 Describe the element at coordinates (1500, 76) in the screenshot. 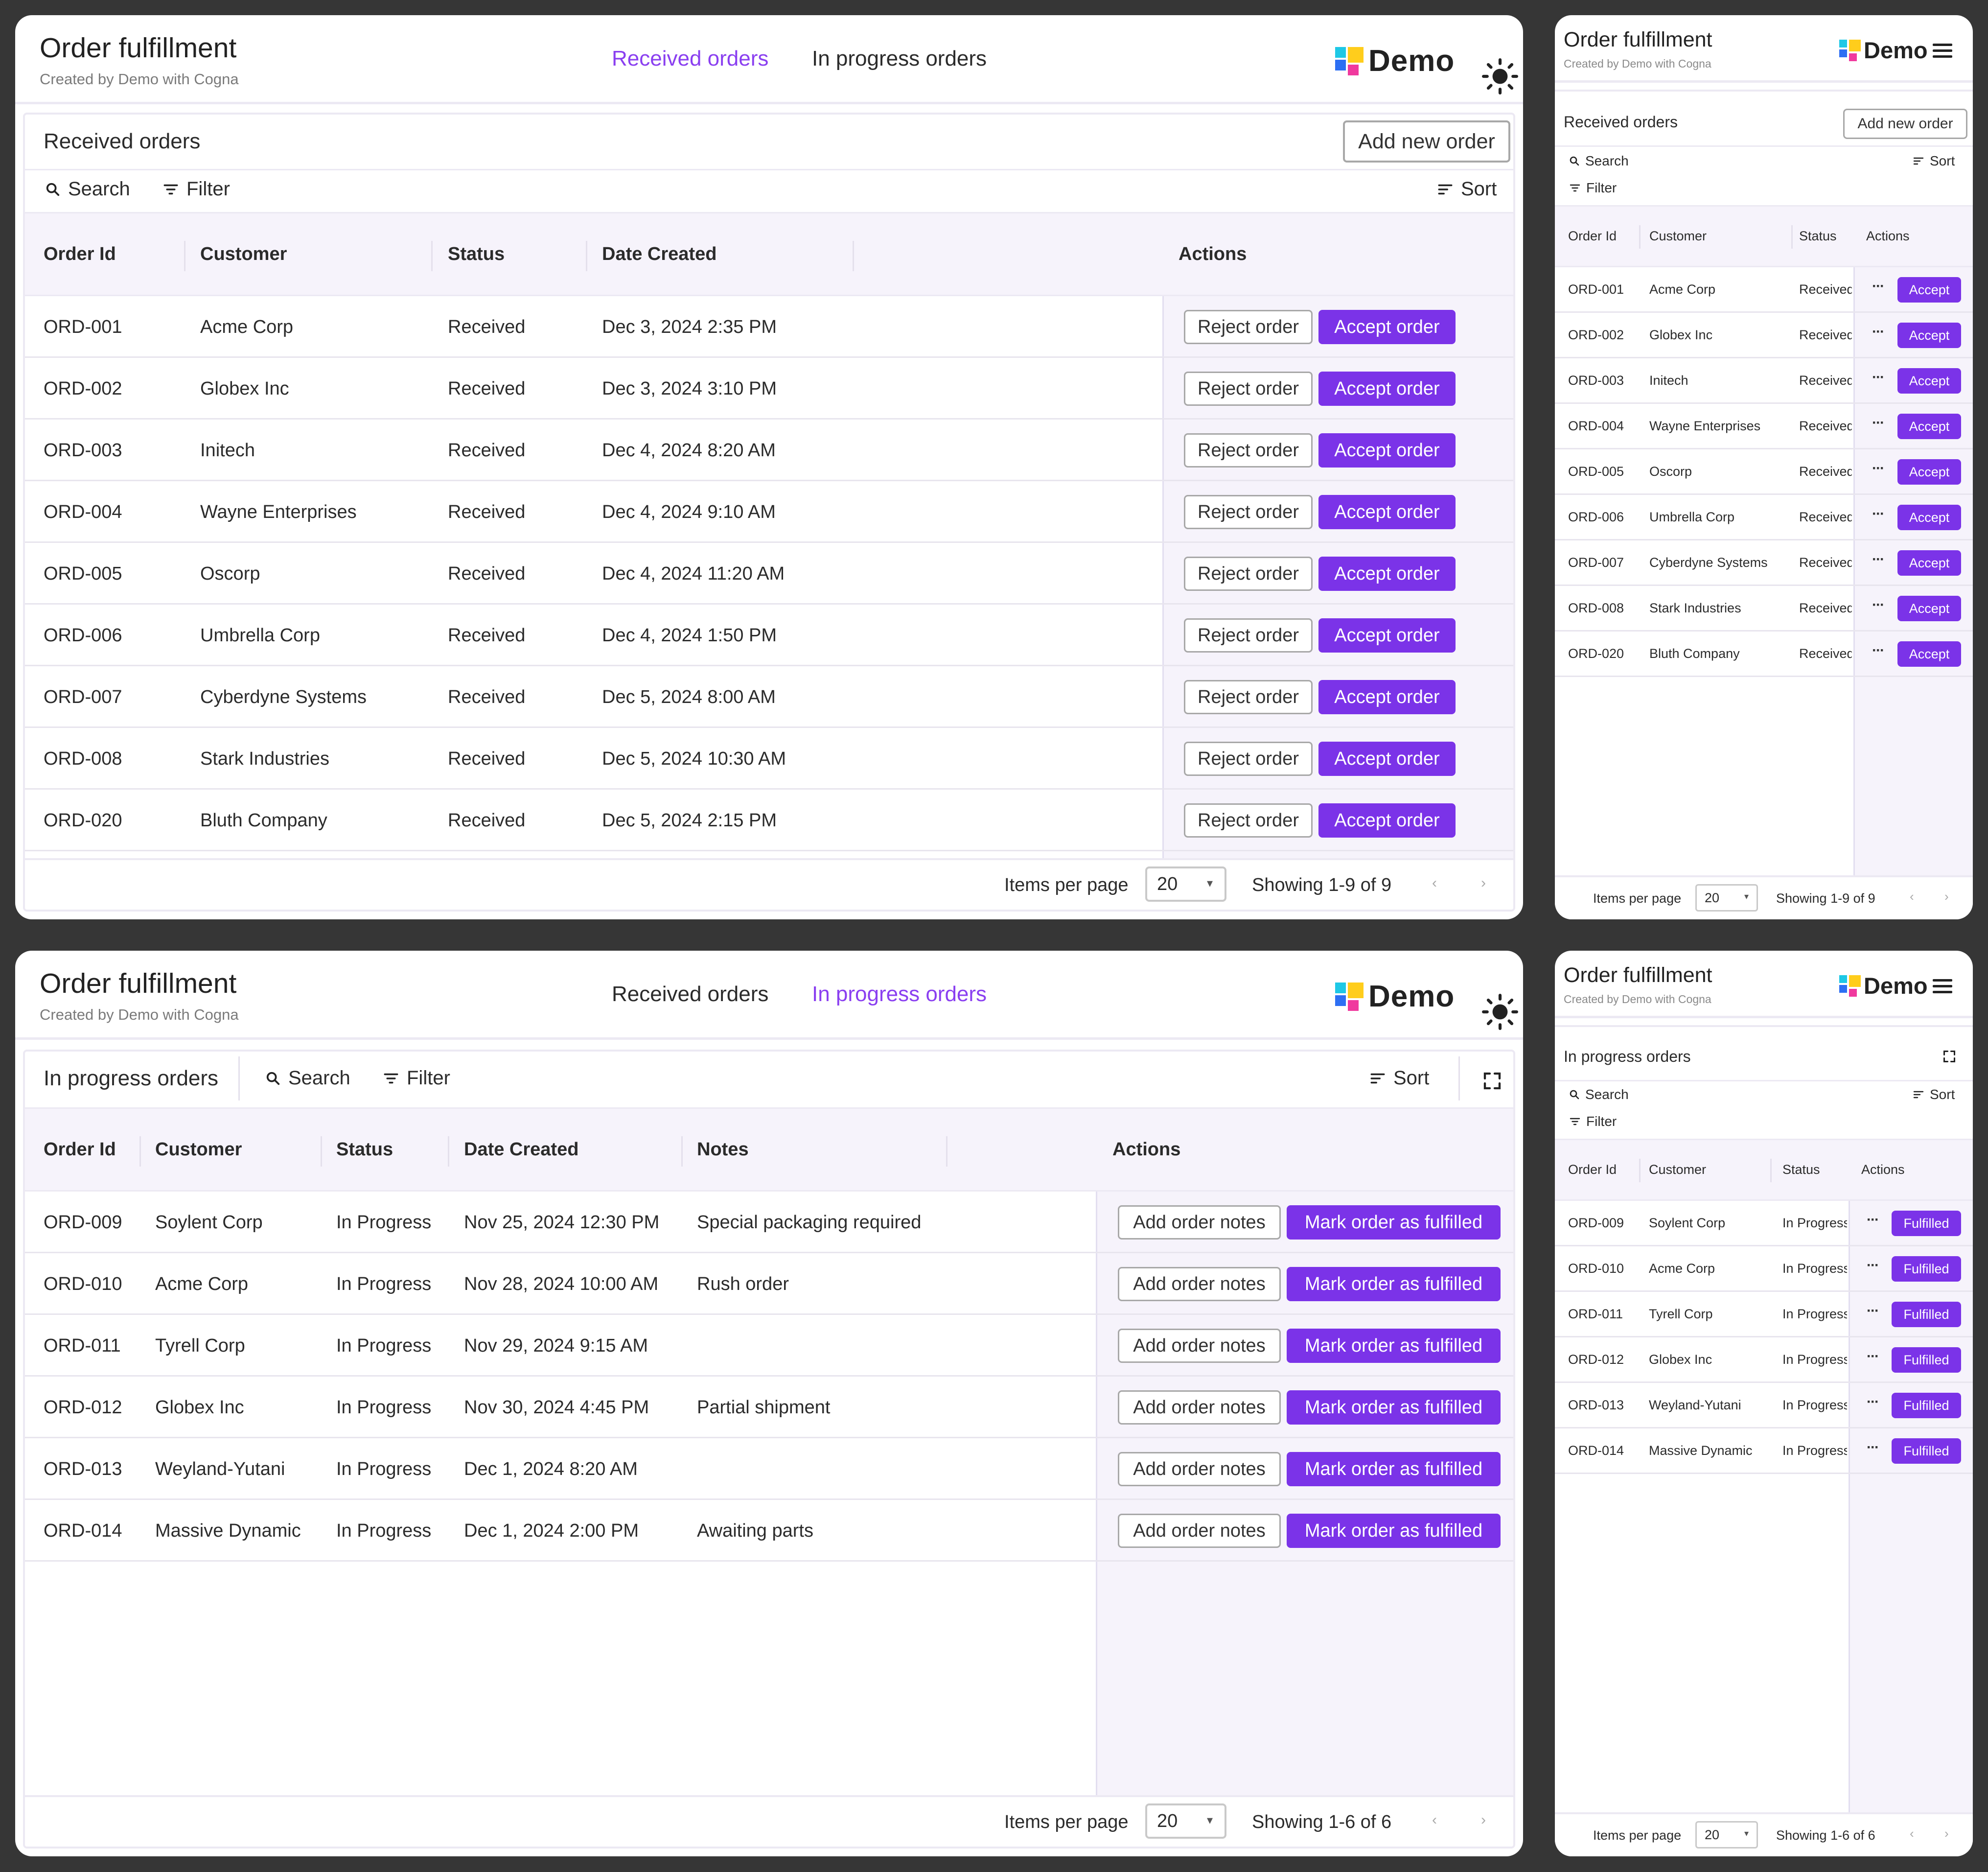

I see `sun-icon` at that location.